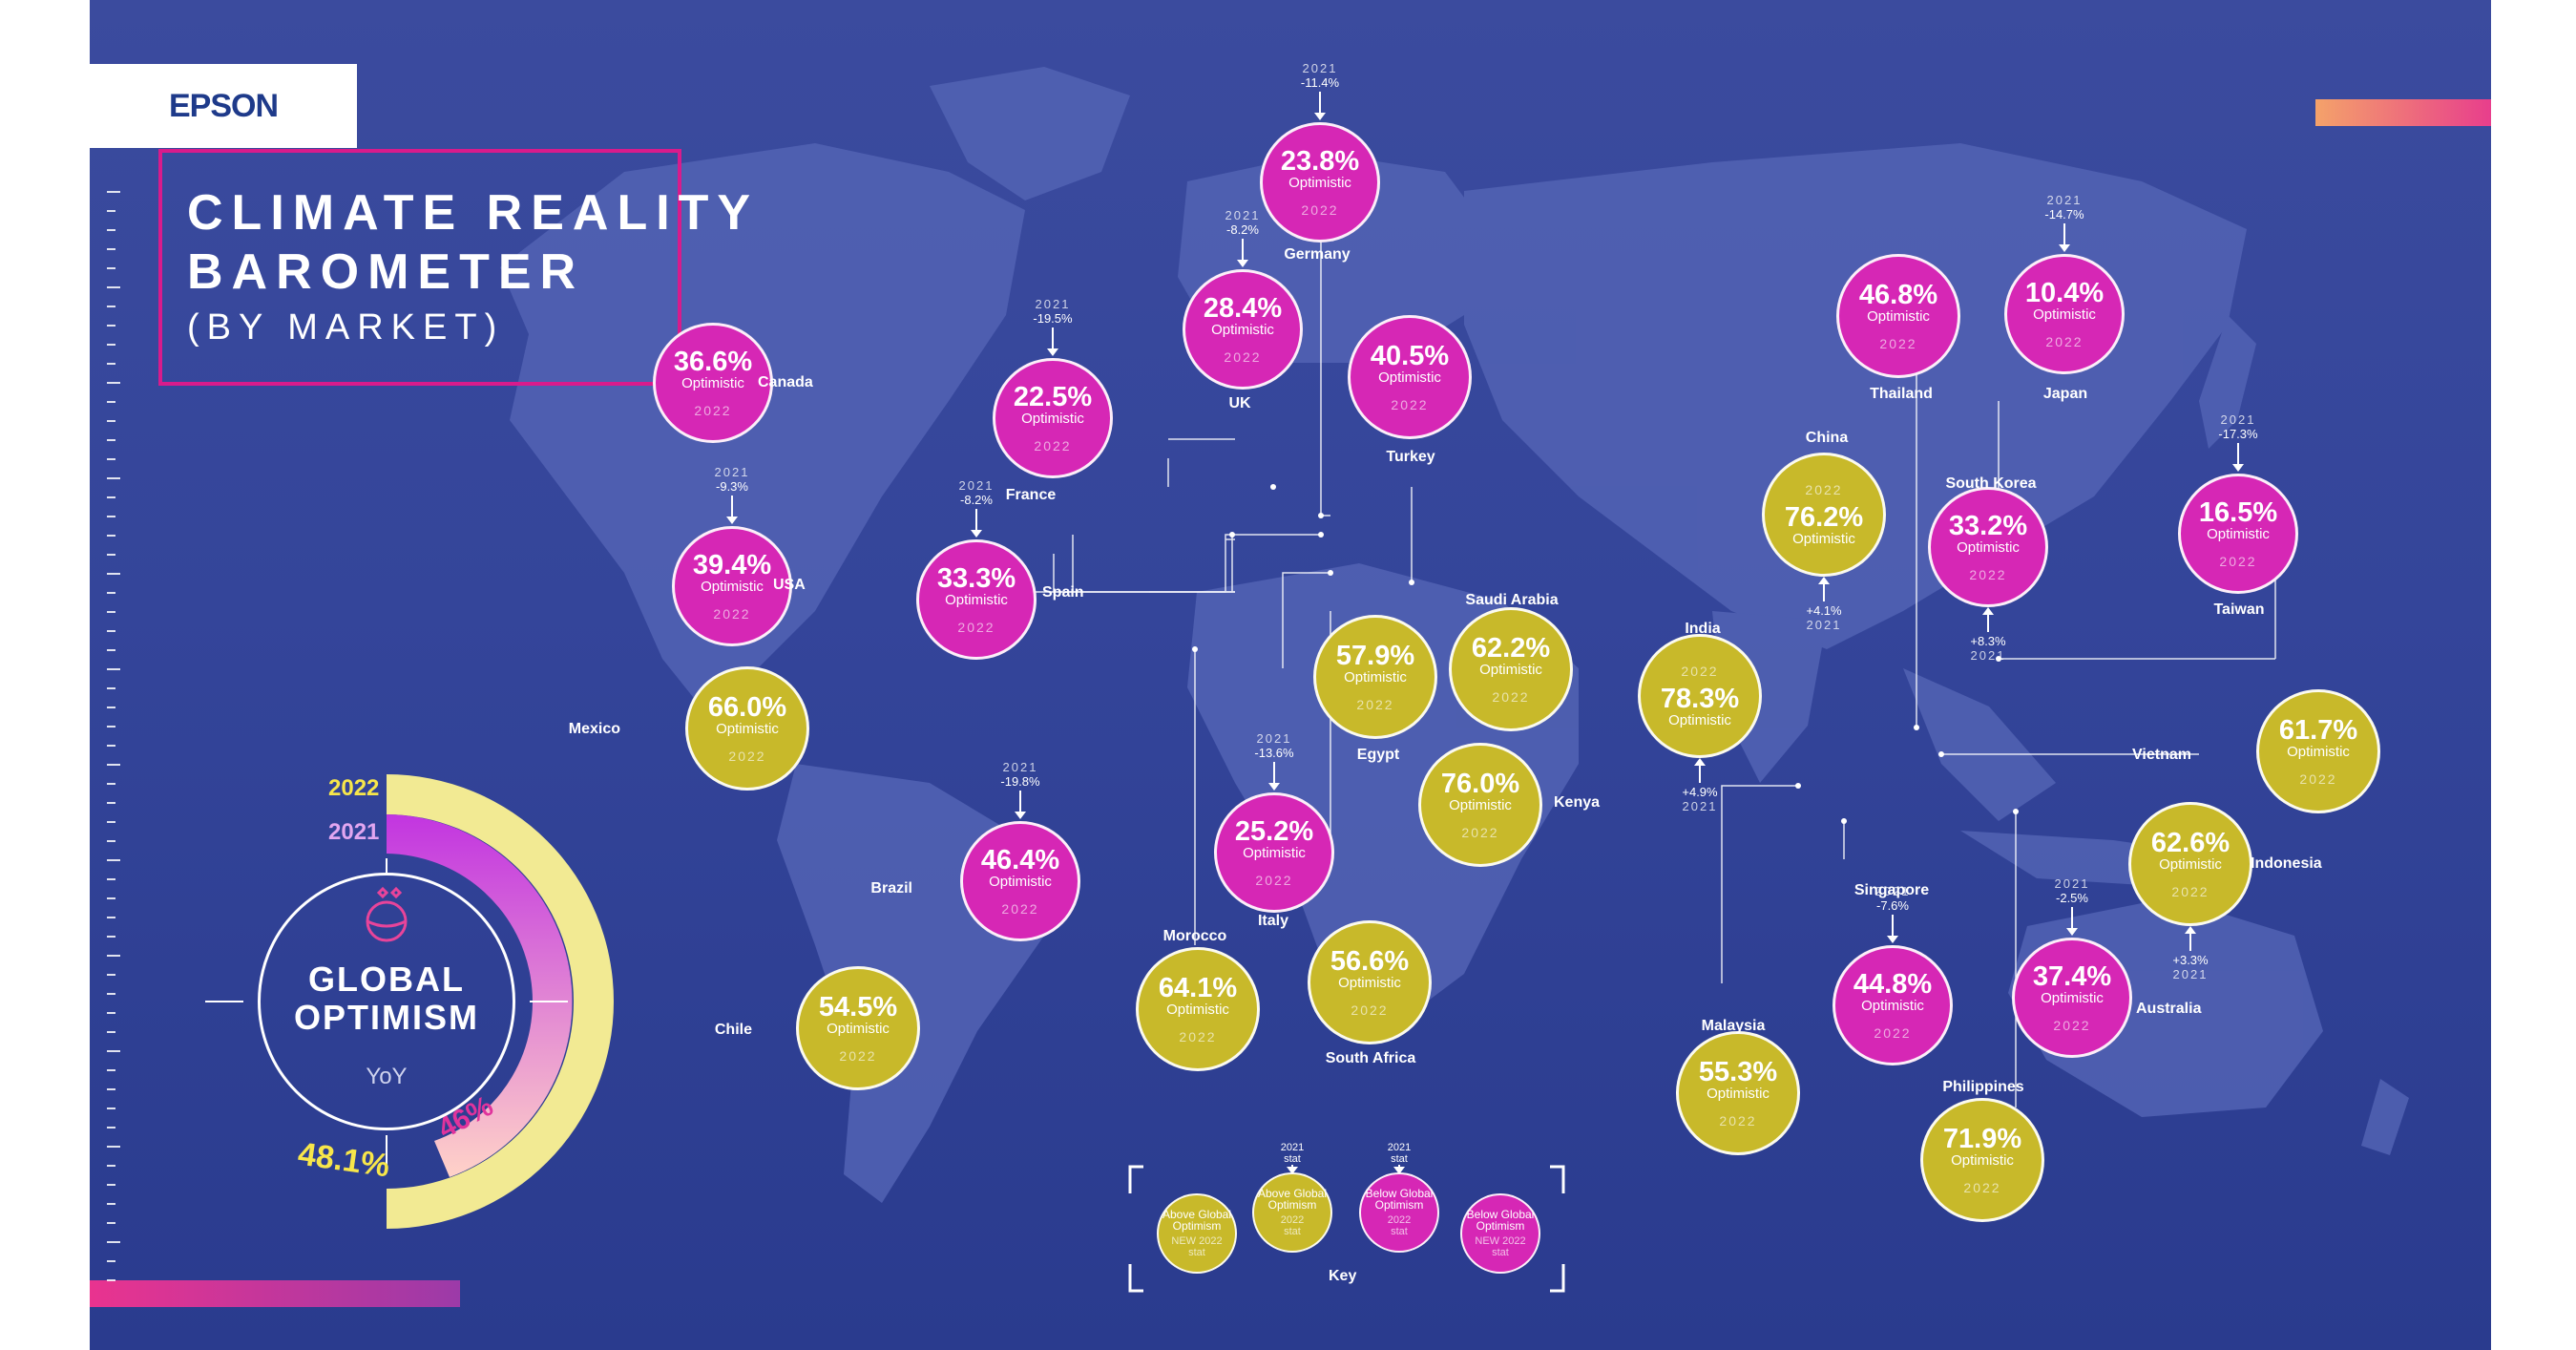  What do you see at coordinates (1988, 526) in the screenshot?
I see `bubble-value: 33.2%` at bounding box center [1988, 526].